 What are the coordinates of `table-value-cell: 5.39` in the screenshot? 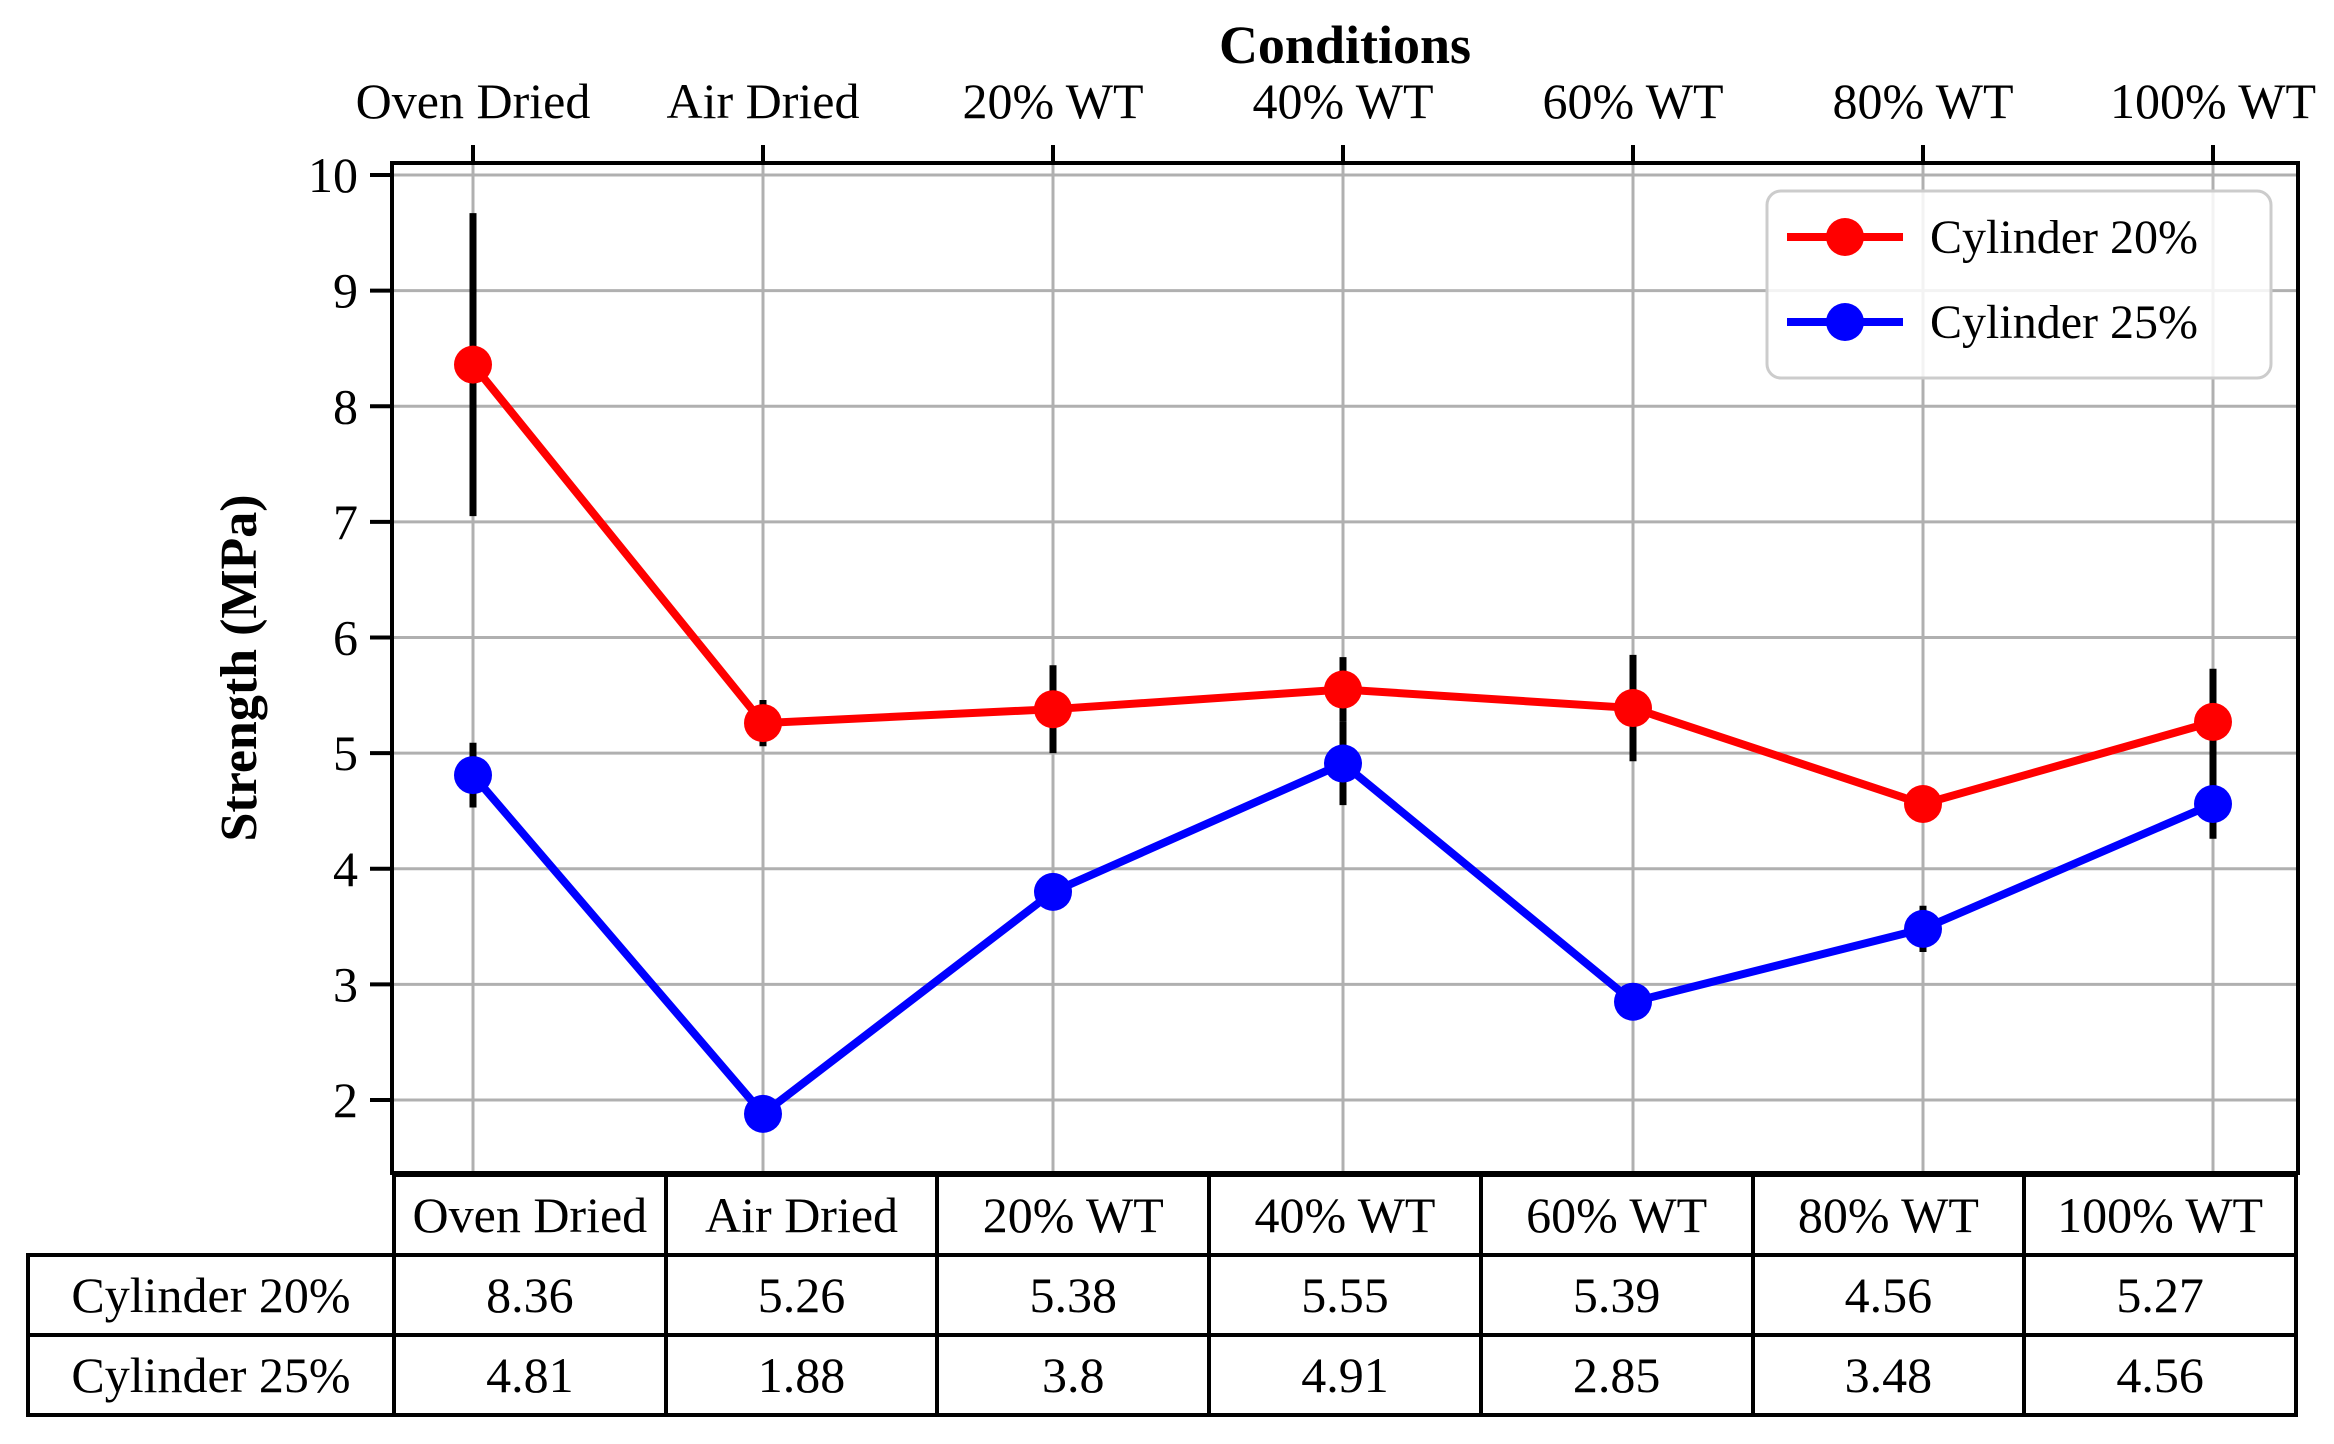 It's located at (1616, 1295).